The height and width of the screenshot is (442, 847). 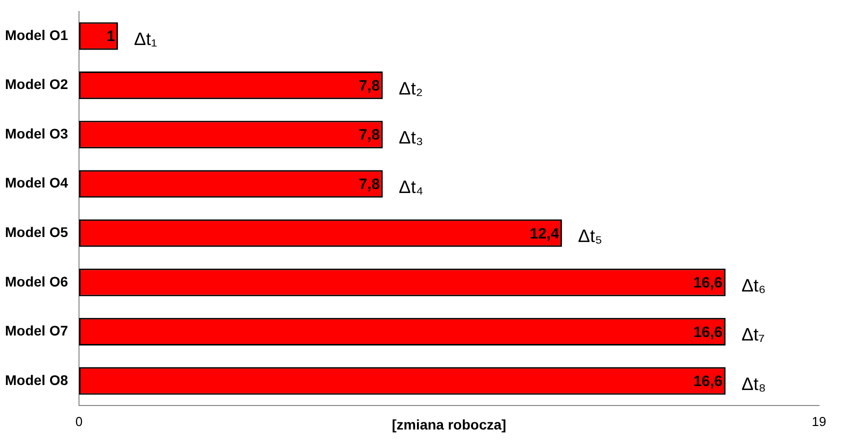 I want to click on y-tick-label: Model O4, so click(x=36, y=182).